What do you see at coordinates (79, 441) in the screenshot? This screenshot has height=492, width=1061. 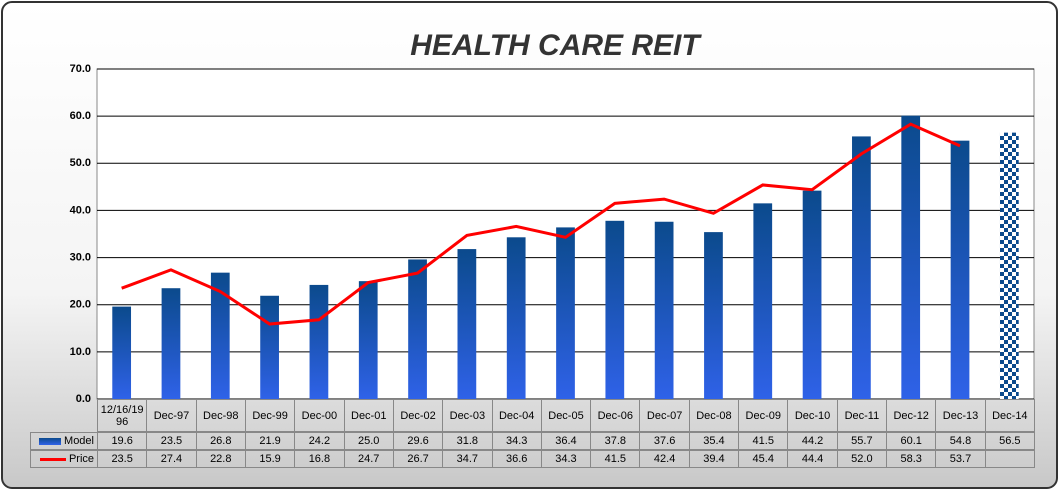 I see `legend-label: Model` at bounding box center [79, 441].